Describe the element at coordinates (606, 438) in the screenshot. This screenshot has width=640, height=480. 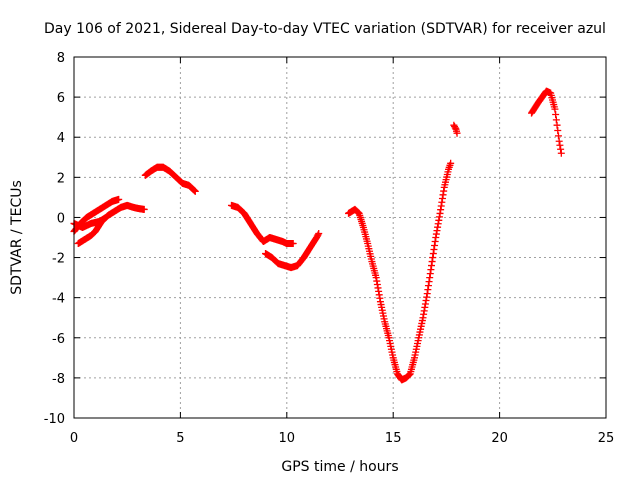
I see `x-tick-label: 25` at that location.